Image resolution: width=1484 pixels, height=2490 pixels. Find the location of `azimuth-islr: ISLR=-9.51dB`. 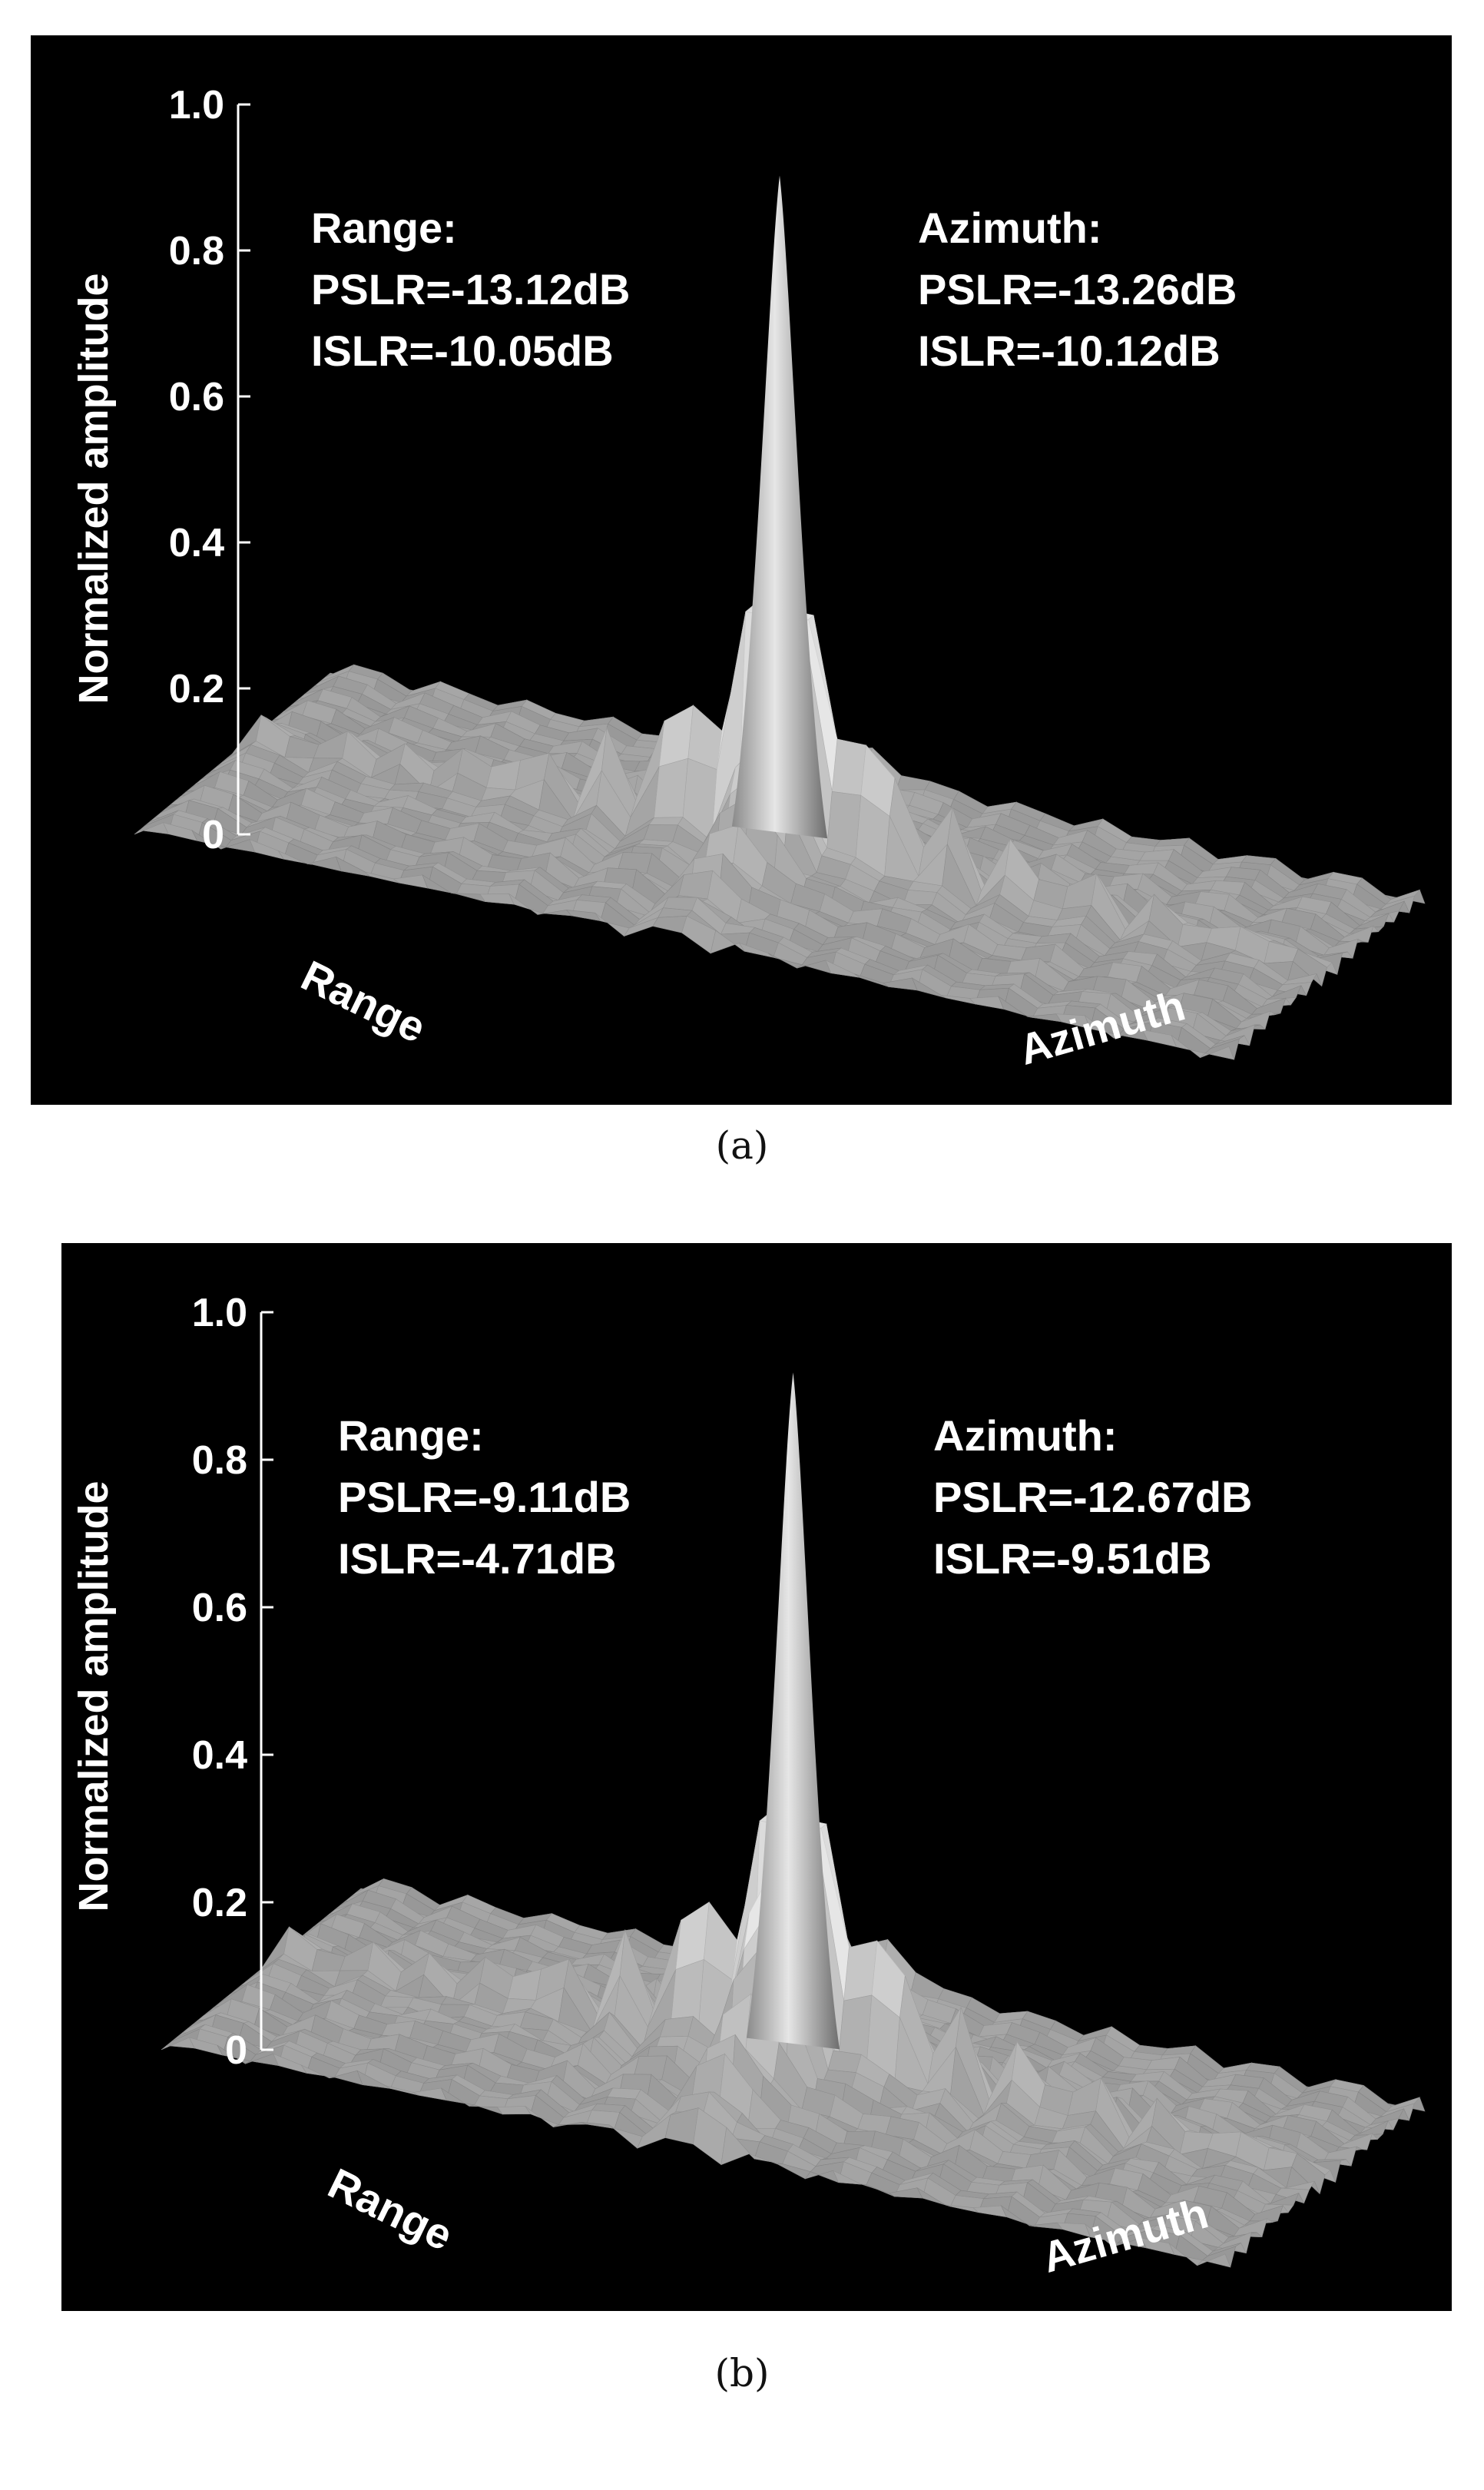

azimuth-islr: ISLR=-9.51dB is located at coordinates (1072, 1558).